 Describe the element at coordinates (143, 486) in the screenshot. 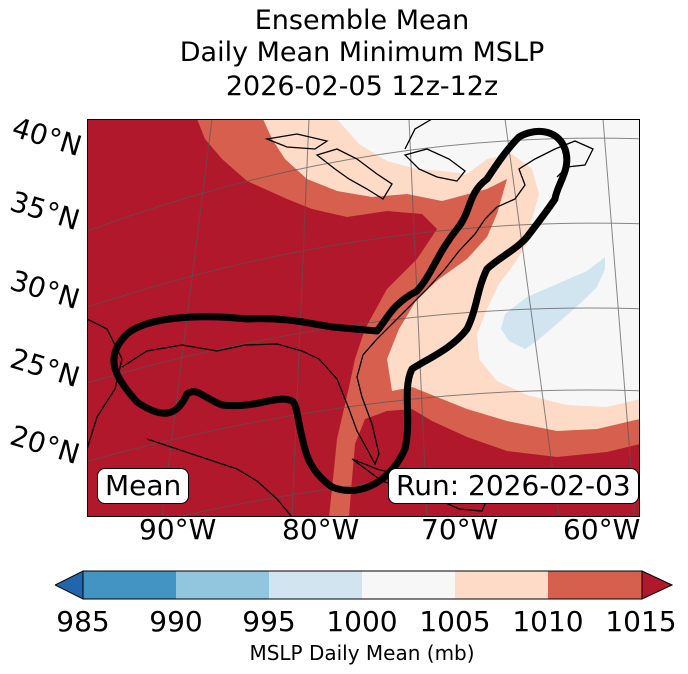

I see `mean-label-box: Mean` at that location.